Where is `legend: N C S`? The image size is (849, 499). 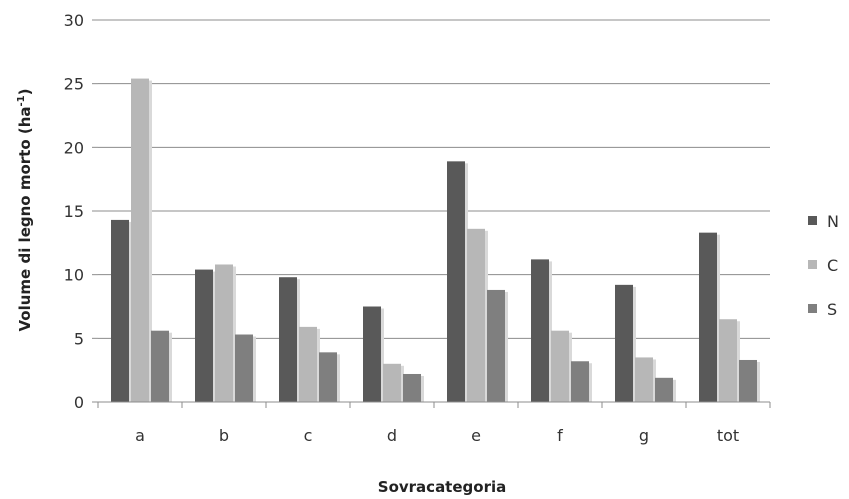 legend: N C S is located at coordinates (823, 265).